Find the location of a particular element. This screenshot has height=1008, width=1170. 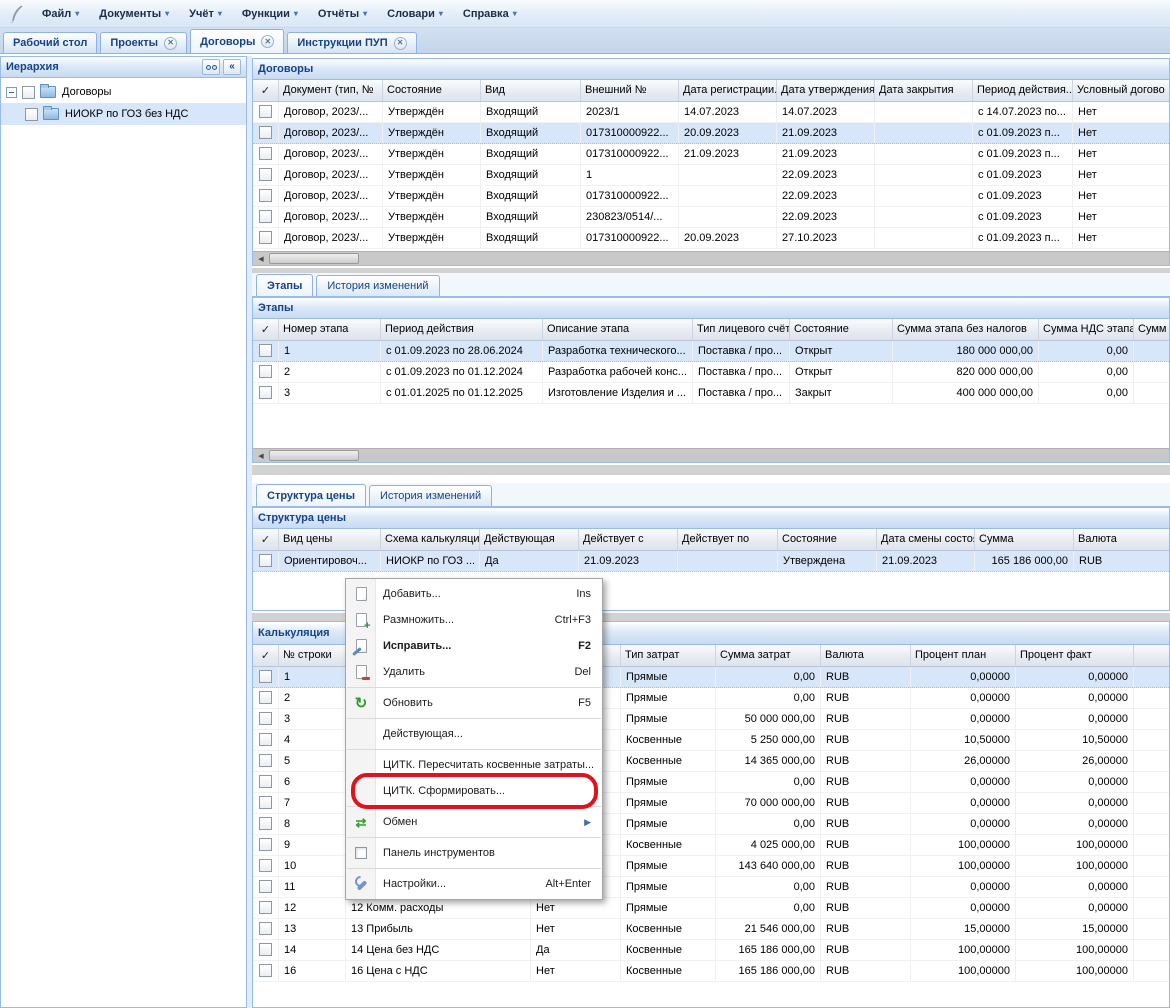

menu-functions: Функции ▾ is located at coordinates (270, 14).